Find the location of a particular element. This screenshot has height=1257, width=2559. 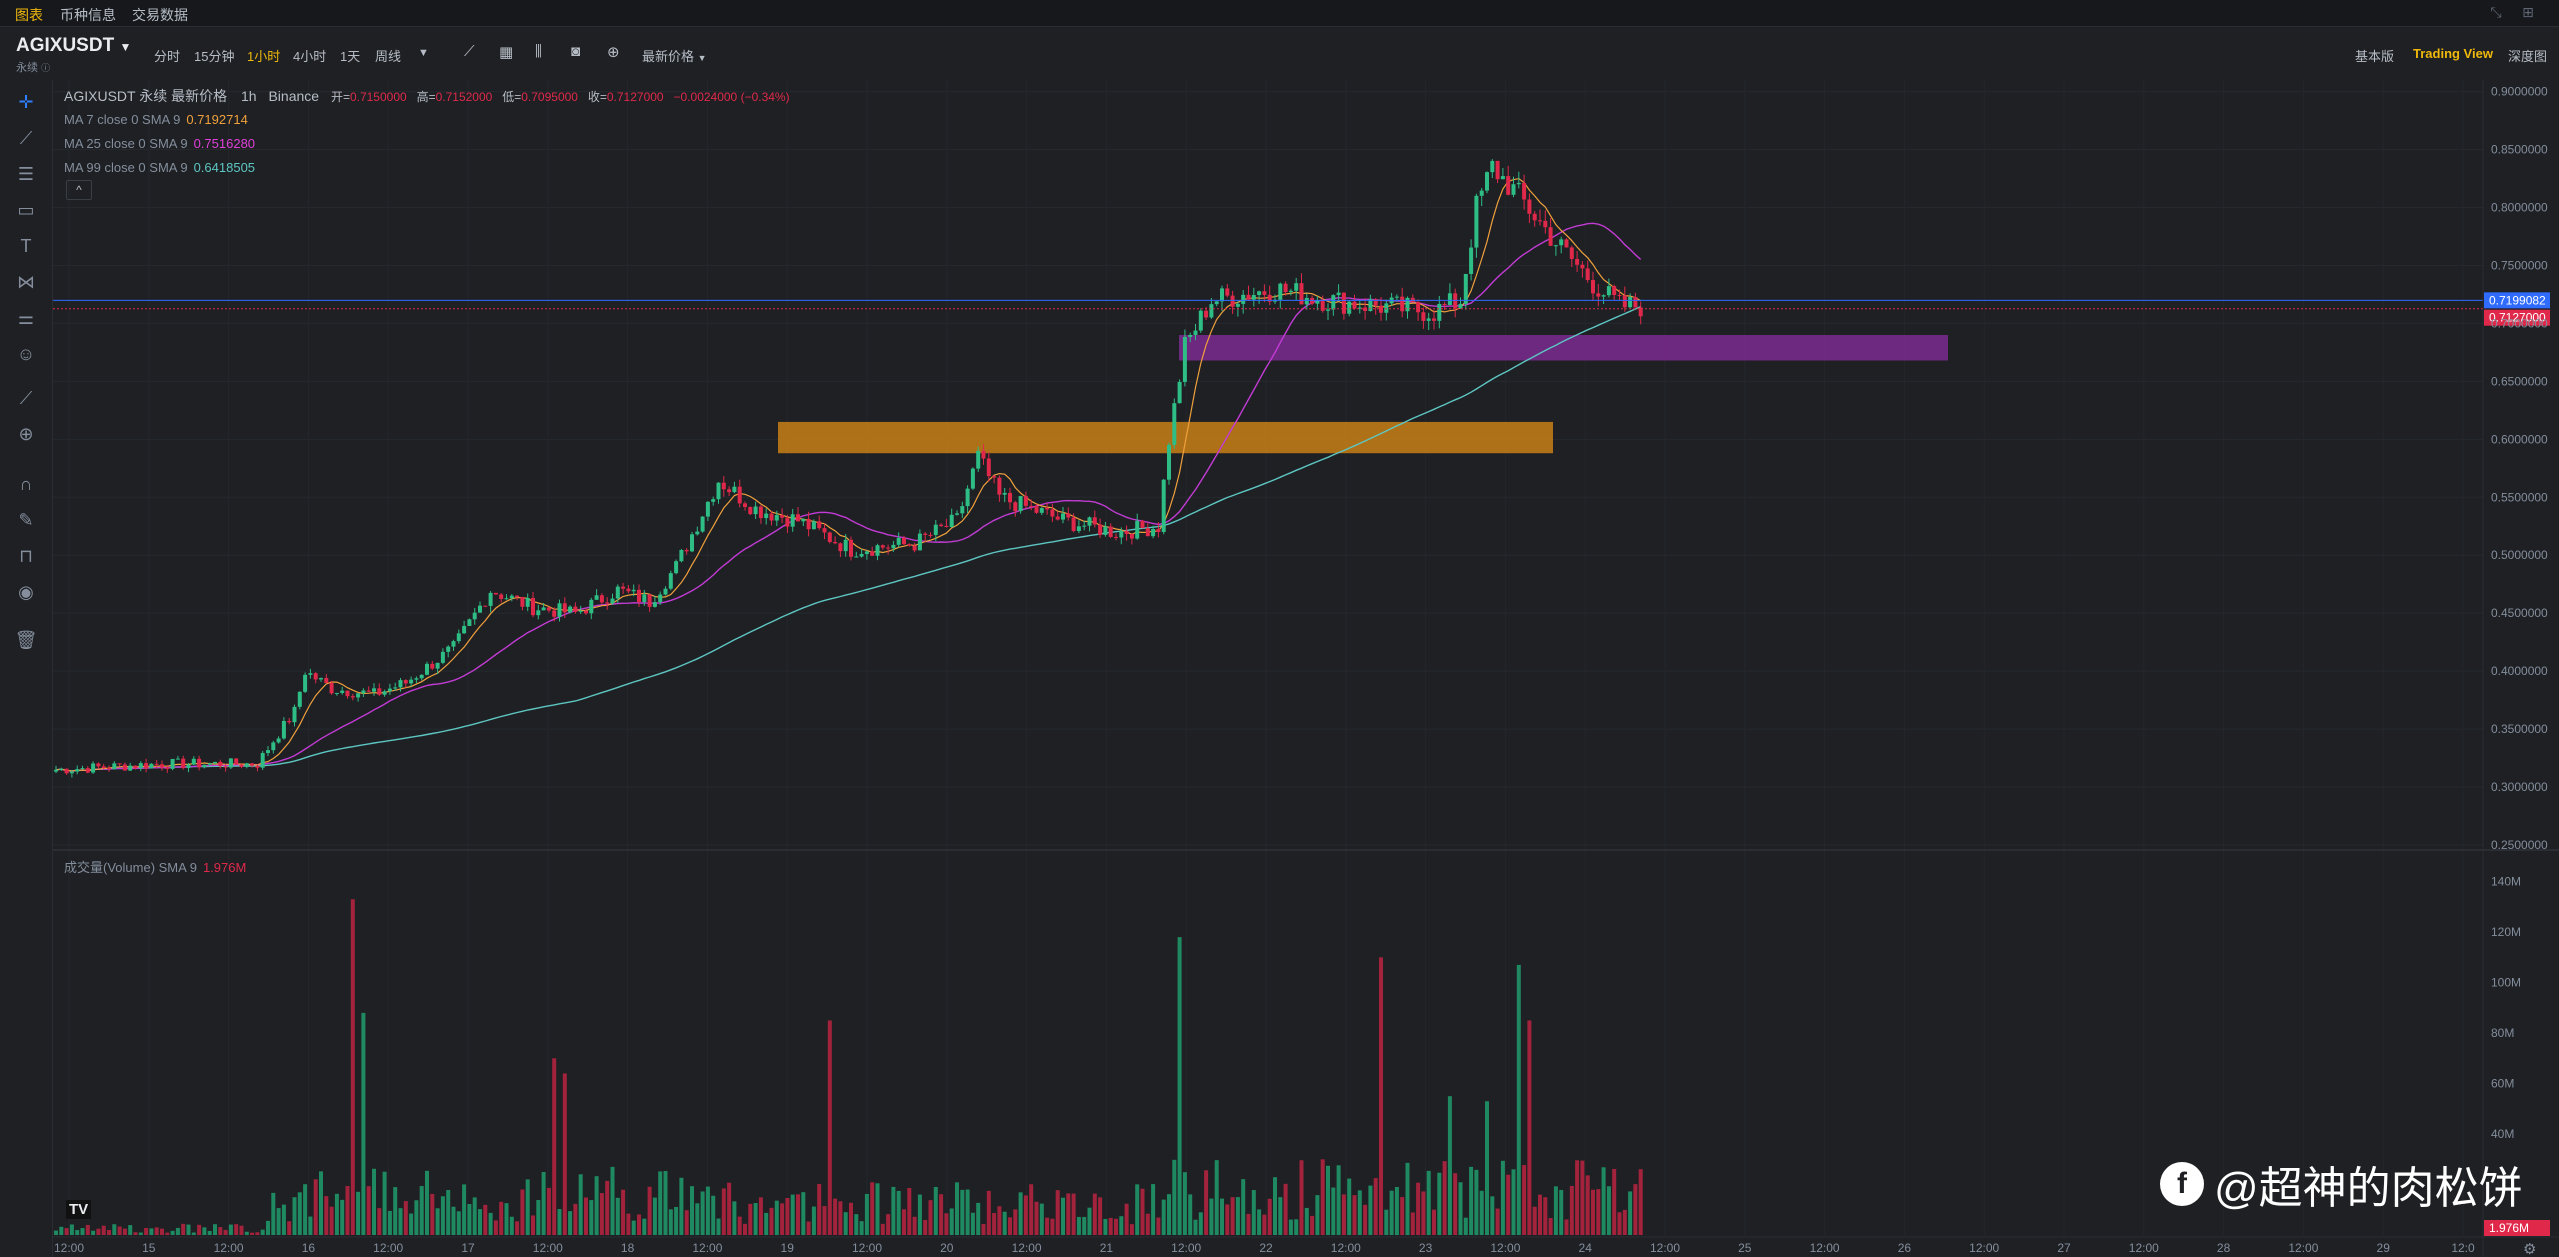

layout-grid-icon: ▦ is located at coordinates (506, 52).